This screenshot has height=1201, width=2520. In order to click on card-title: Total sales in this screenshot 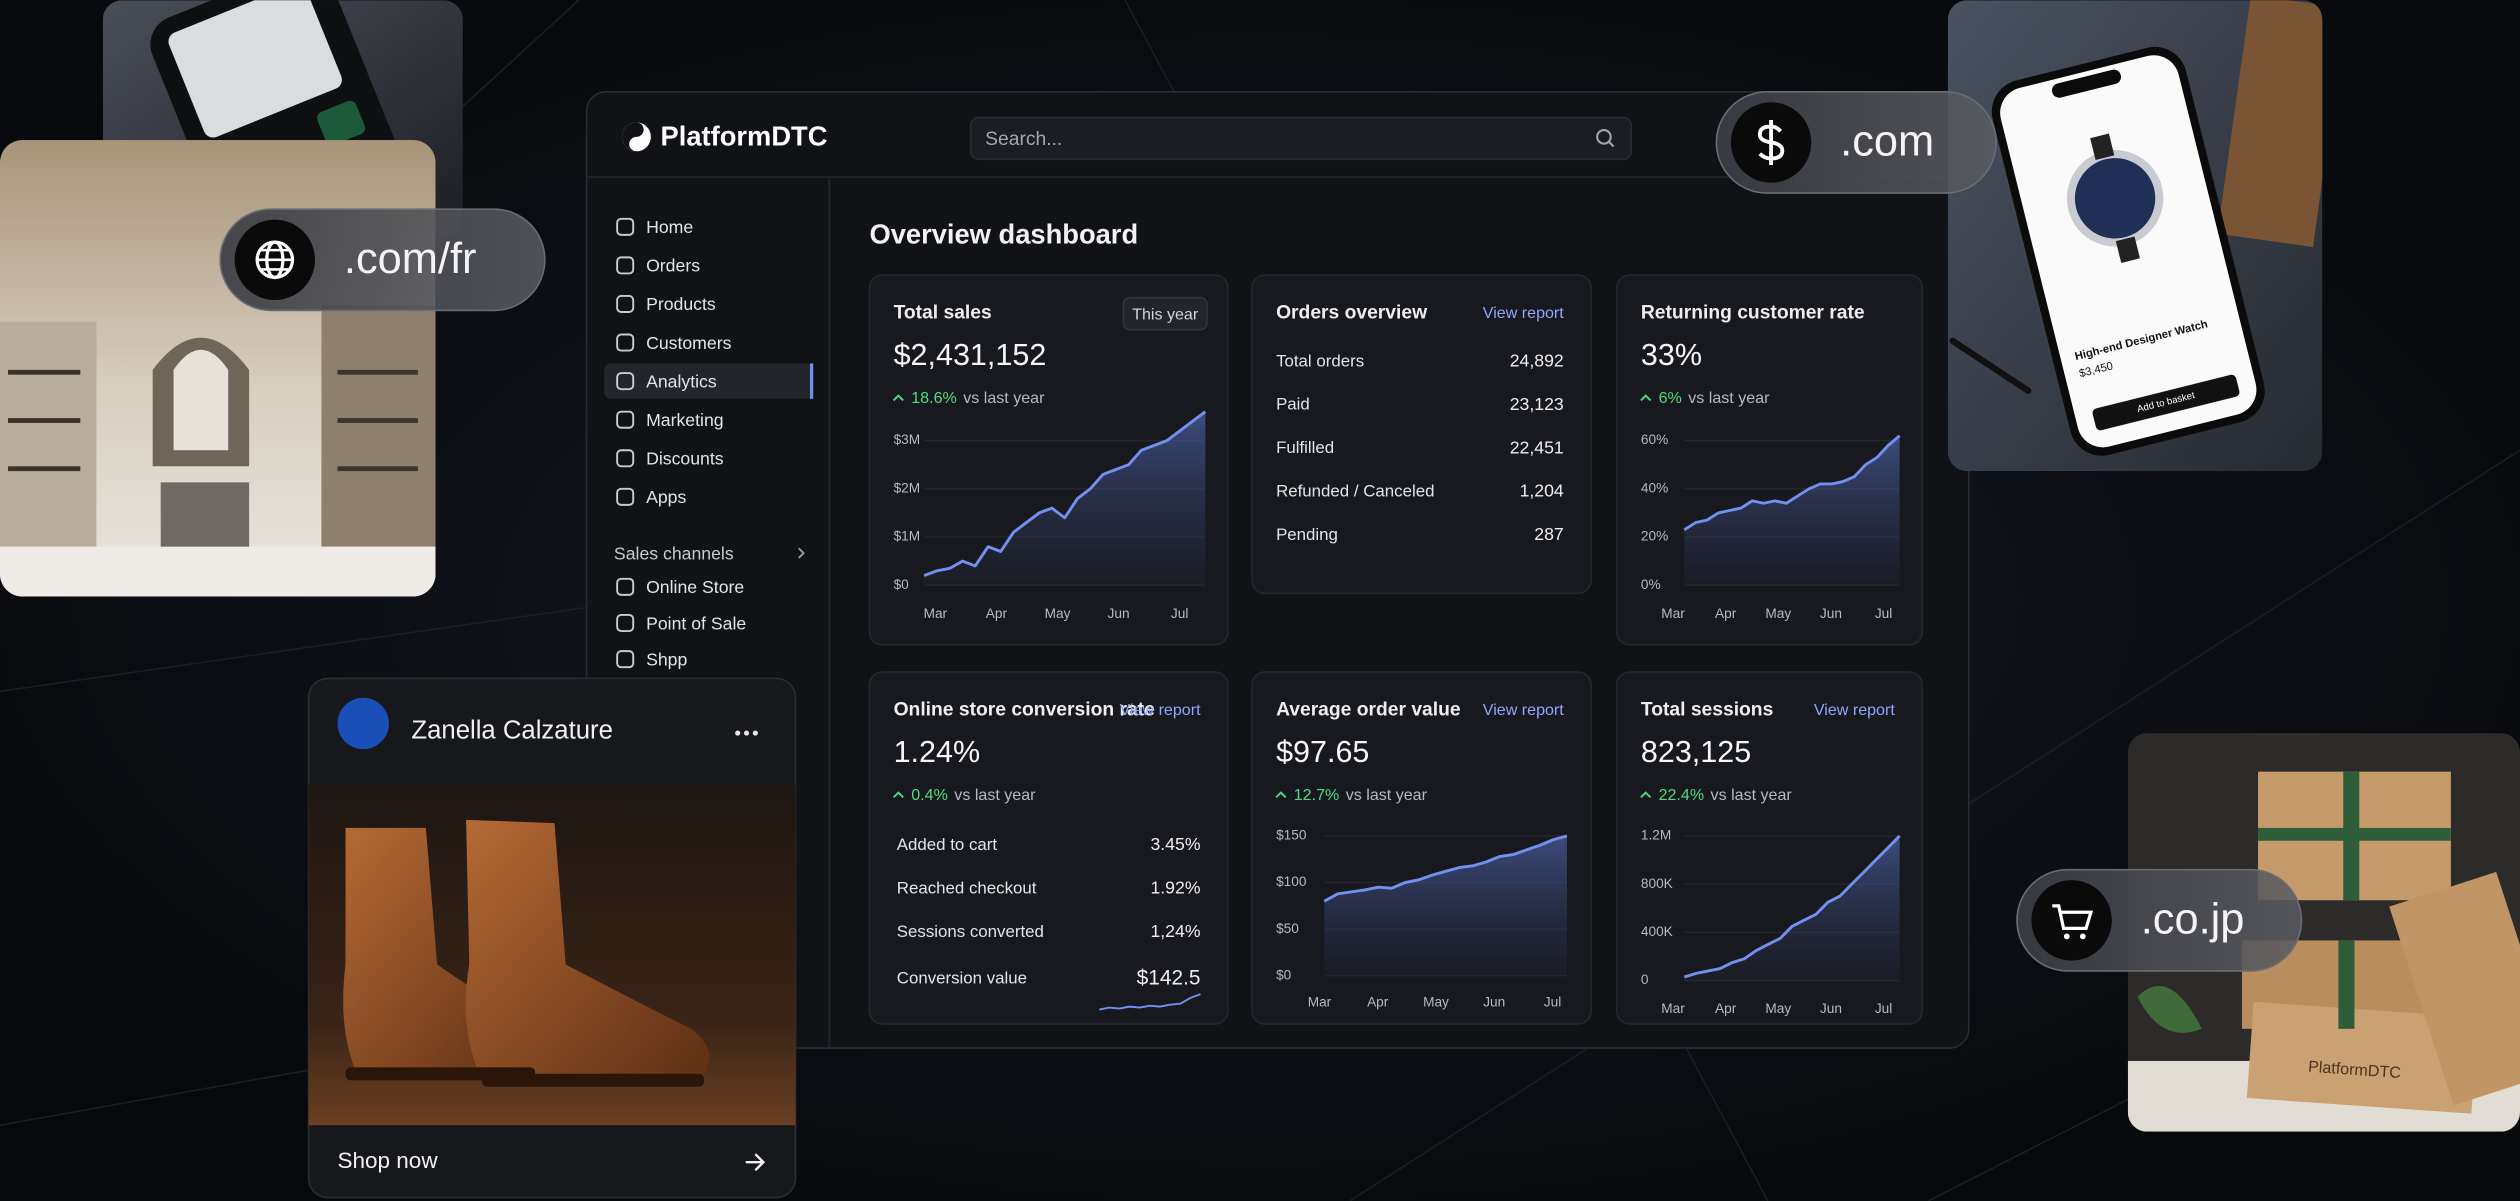, I will do `click(943, 313)`.